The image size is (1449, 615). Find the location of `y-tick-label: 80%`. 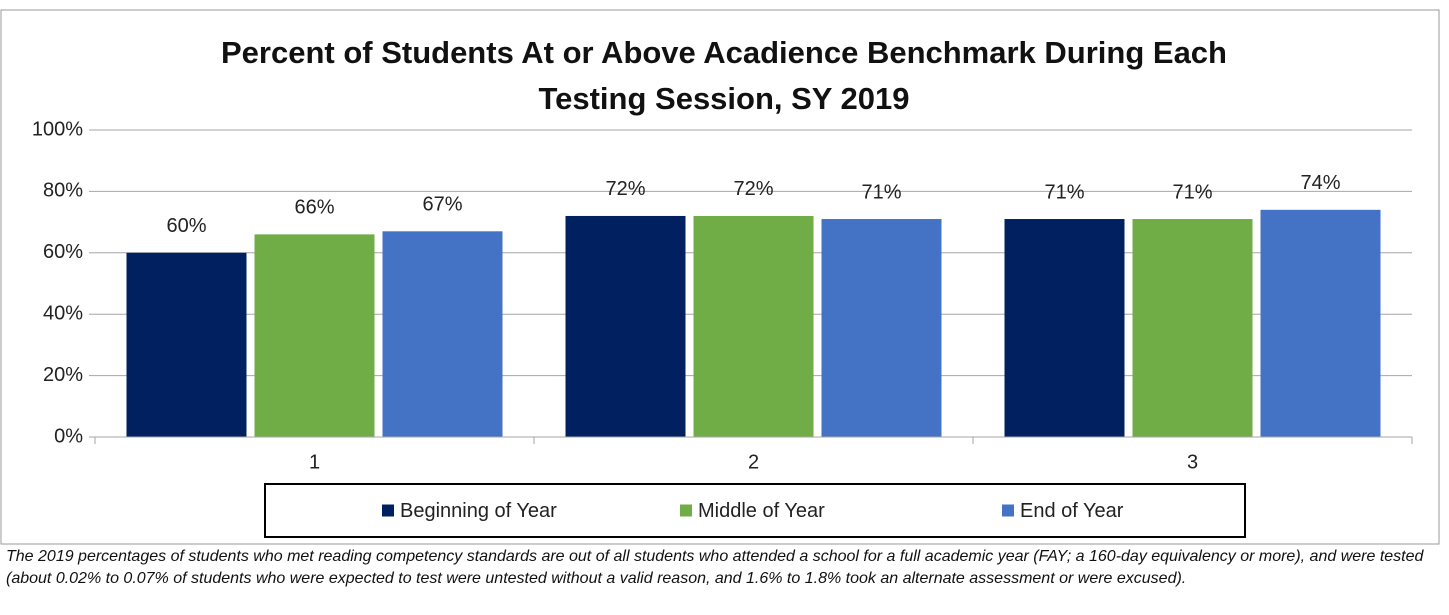

y-tick-label: 80% is located at coordinates (63, 191).